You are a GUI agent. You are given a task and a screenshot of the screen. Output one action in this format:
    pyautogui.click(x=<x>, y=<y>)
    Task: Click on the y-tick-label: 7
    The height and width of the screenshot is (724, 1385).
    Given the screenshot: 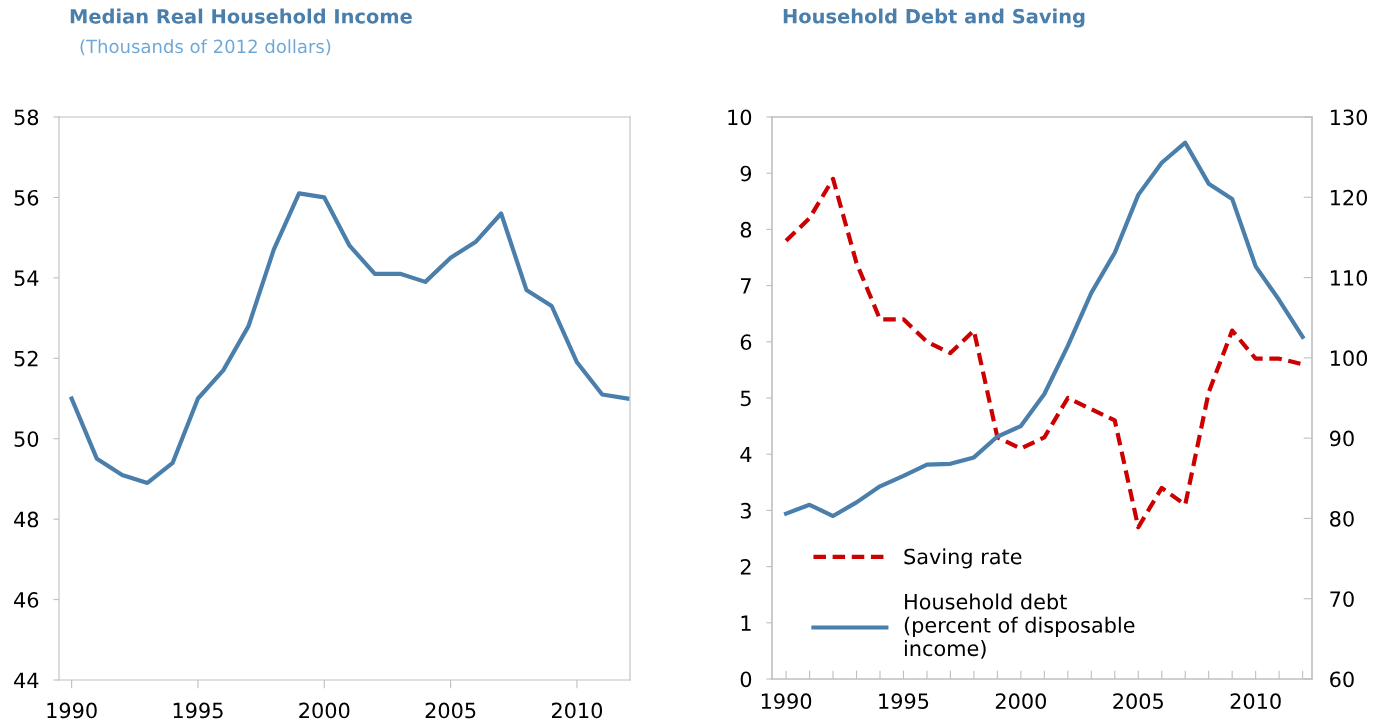 What is the action you would take?
    pyautogui.click(x=746, y=286)
    